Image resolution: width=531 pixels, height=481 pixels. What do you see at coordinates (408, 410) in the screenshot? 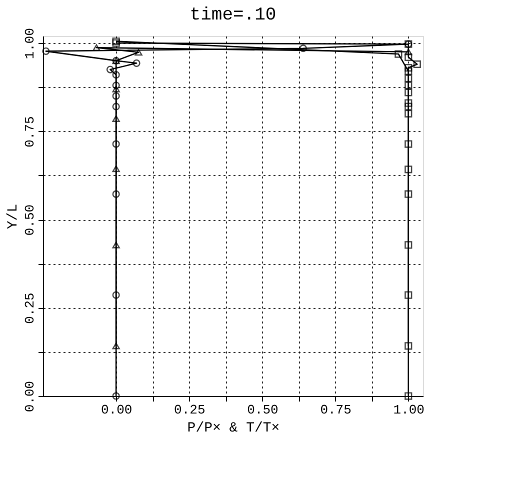
I see `x-tick-label: 1.00` at bounding box center [408, 410].